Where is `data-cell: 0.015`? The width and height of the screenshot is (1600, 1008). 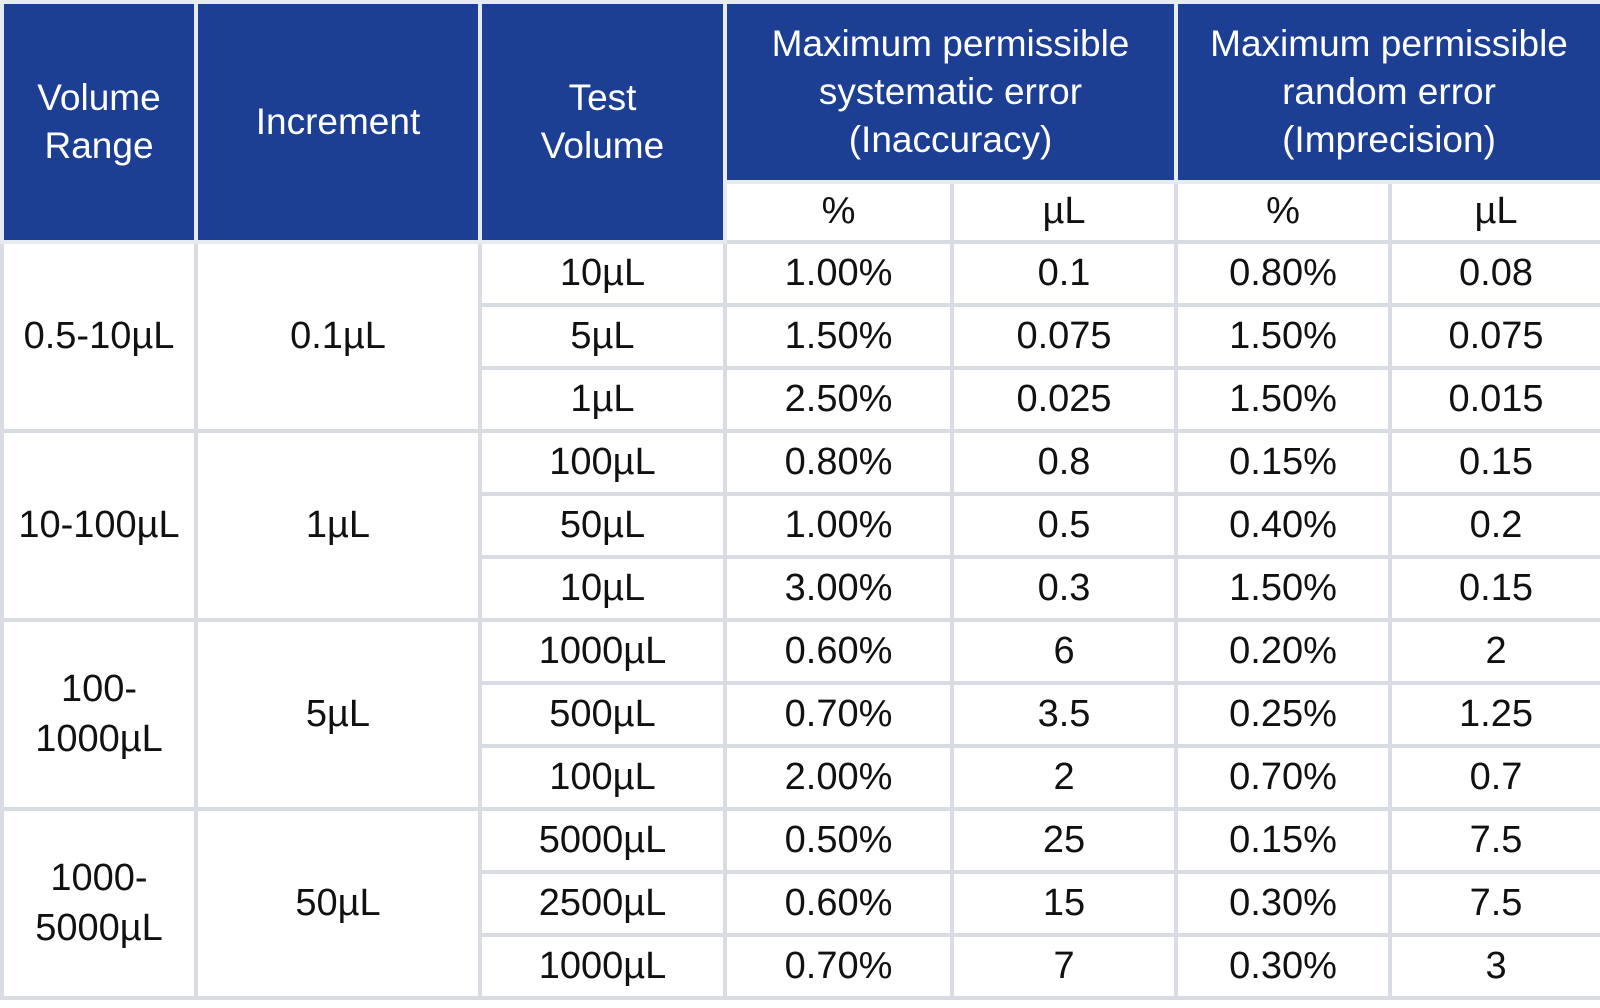
data-cell: 0.015 is located at coordinates (1494, 399).